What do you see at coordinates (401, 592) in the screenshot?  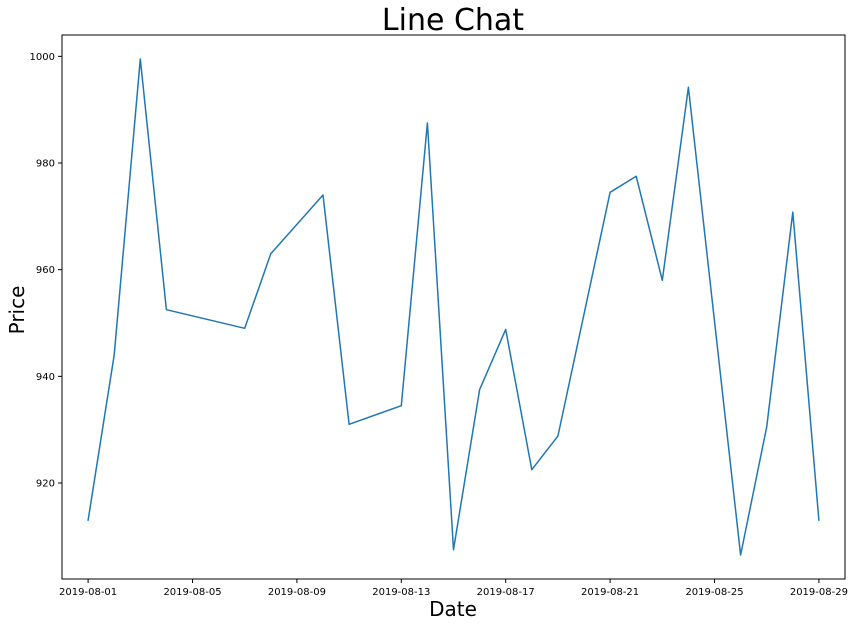 I see `x-tick-label: 2019-08-13` at bounding box center [401, 592].